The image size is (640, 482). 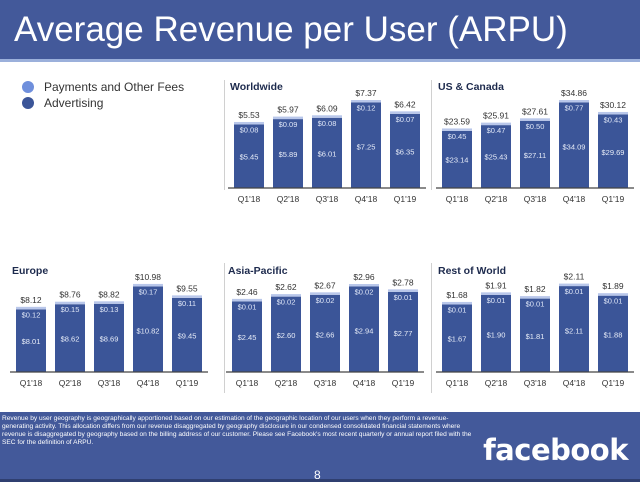 I want to click on chart-legend: Payments and Other Fees Advertising, so click(x=103, y=95).